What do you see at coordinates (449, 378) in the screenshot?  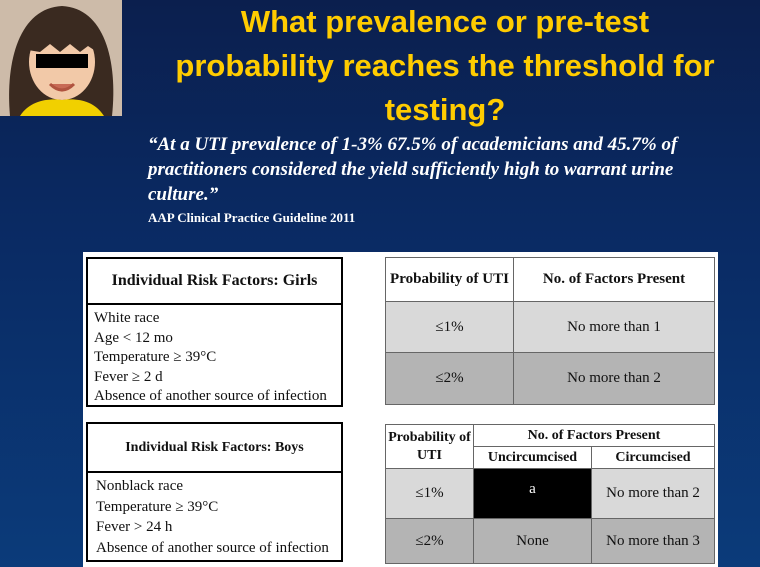 I see `girls-prob-cell: ≤2%` at bounding box center [449, 378].